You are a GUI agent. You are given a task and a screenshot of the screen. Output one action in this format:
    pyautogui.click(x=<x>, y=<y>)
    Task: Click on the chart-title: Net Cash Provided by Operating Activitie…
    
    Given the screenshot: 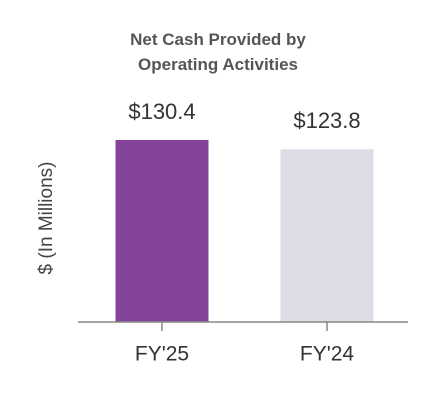 What is the action you would take?
    pyautogui.click(x=218, y=52)
    